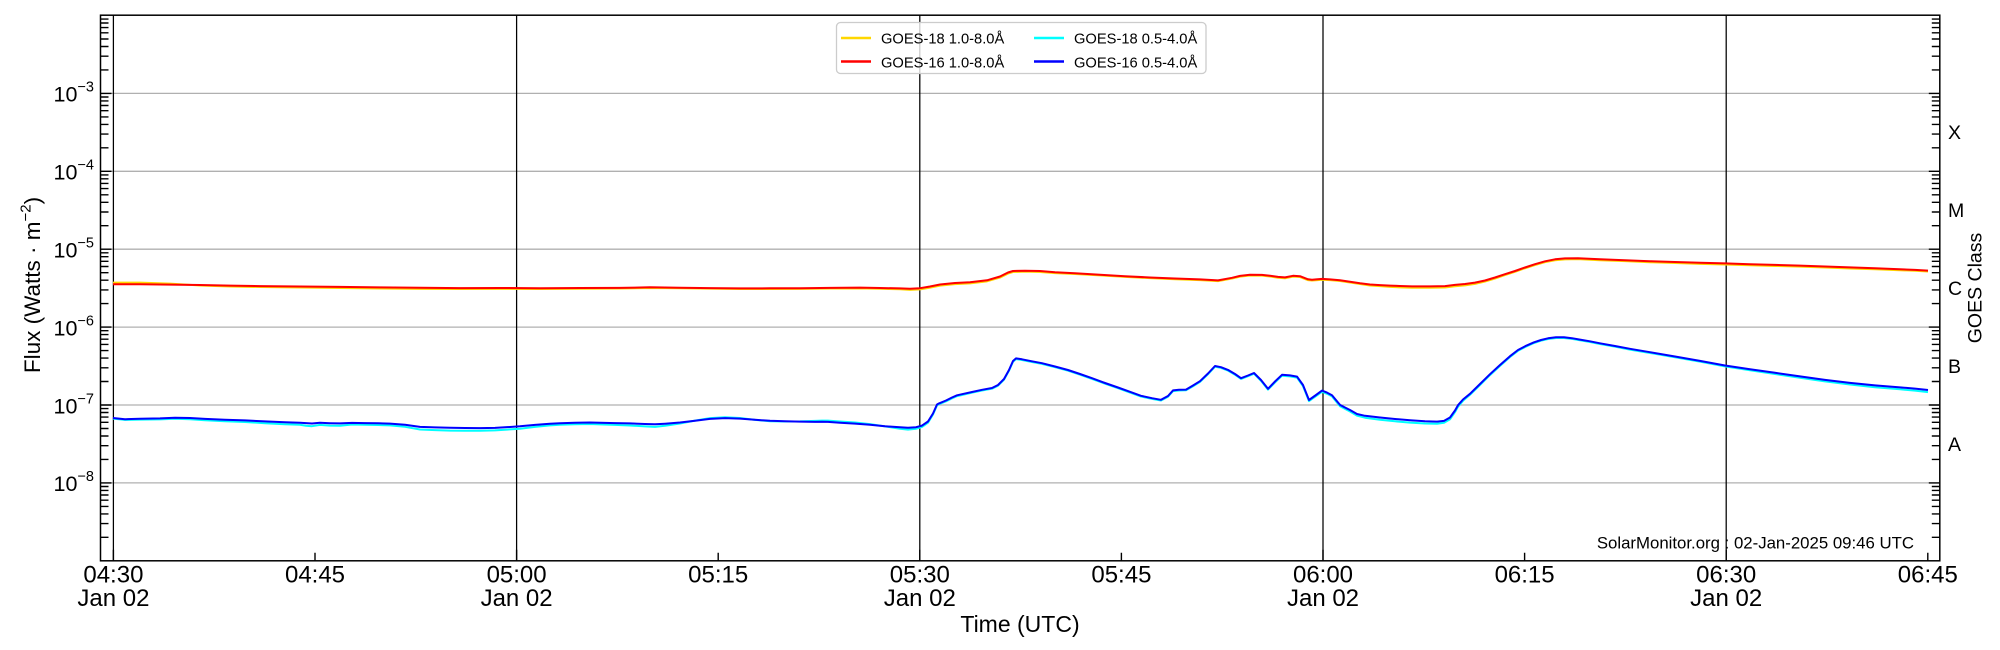 The width and height of the screenshot is (2000, 650). Describe the element at coordinates (1955, 289) in the screenshot. I see `svg-text: C` at that location.